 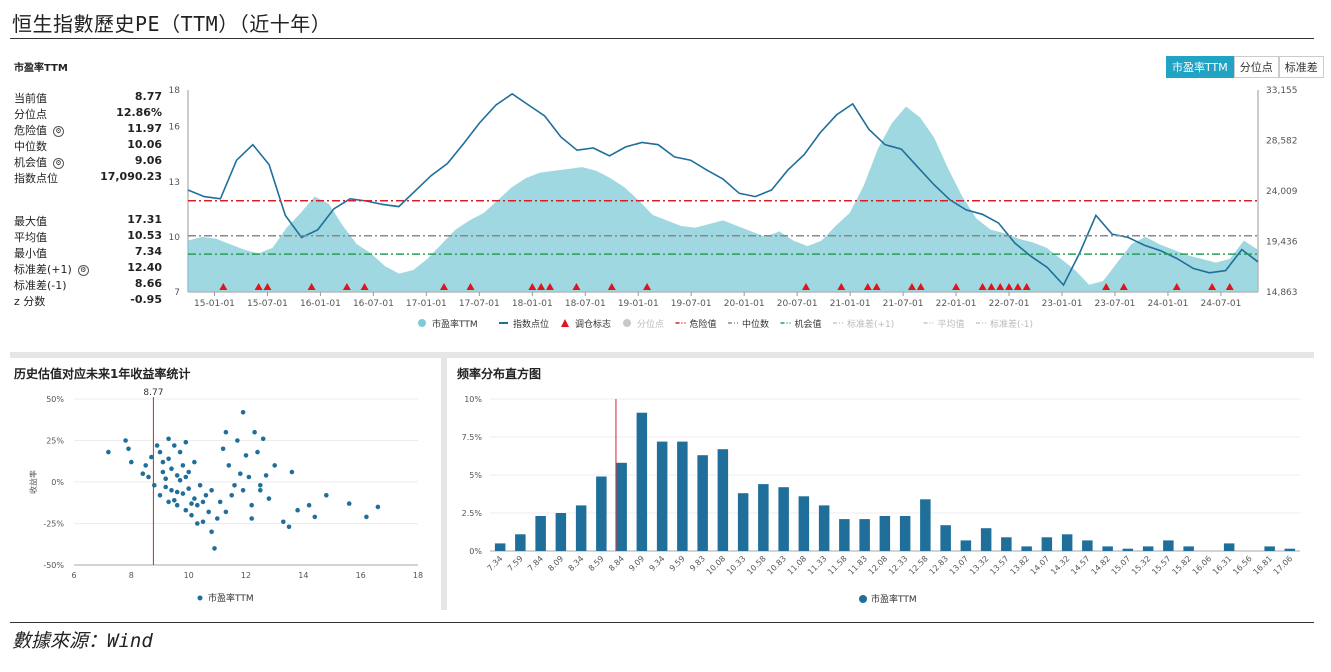 I want to click on x-tick-label: 21-01-01, so click(x=850, y=304).